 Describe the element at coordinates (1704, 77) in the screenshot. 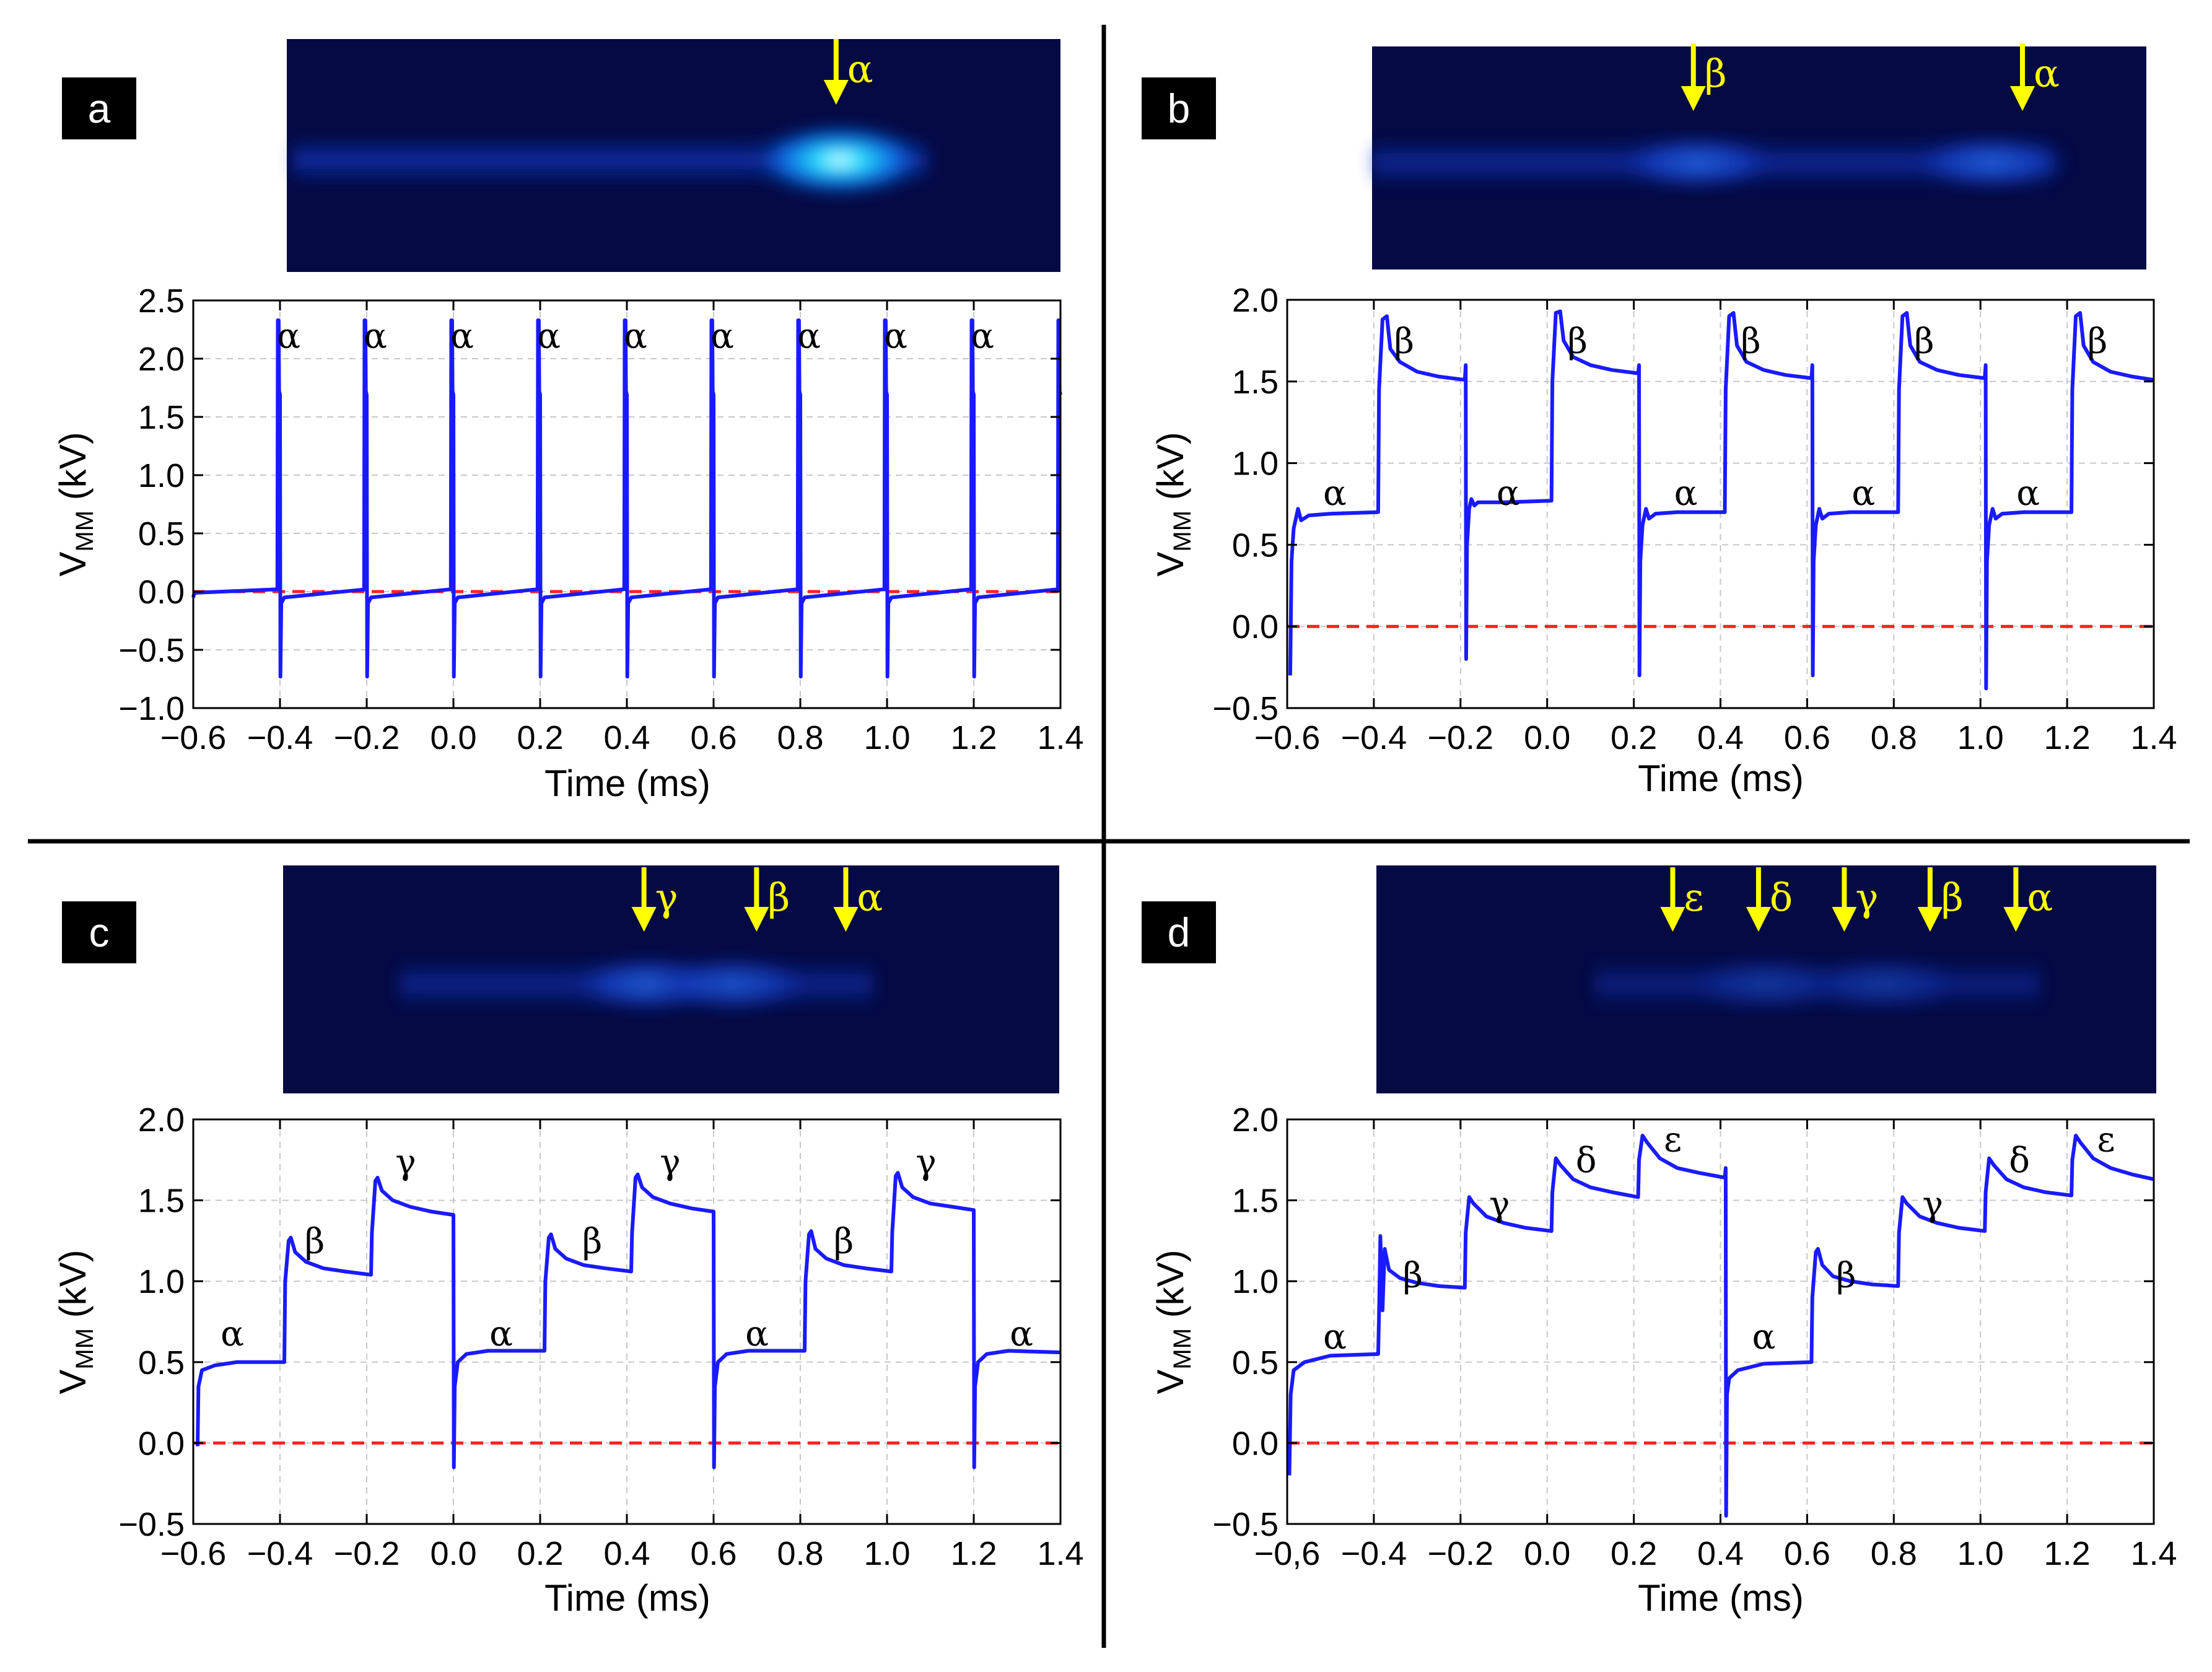

I see `image-marker-b-0: β` at that location.